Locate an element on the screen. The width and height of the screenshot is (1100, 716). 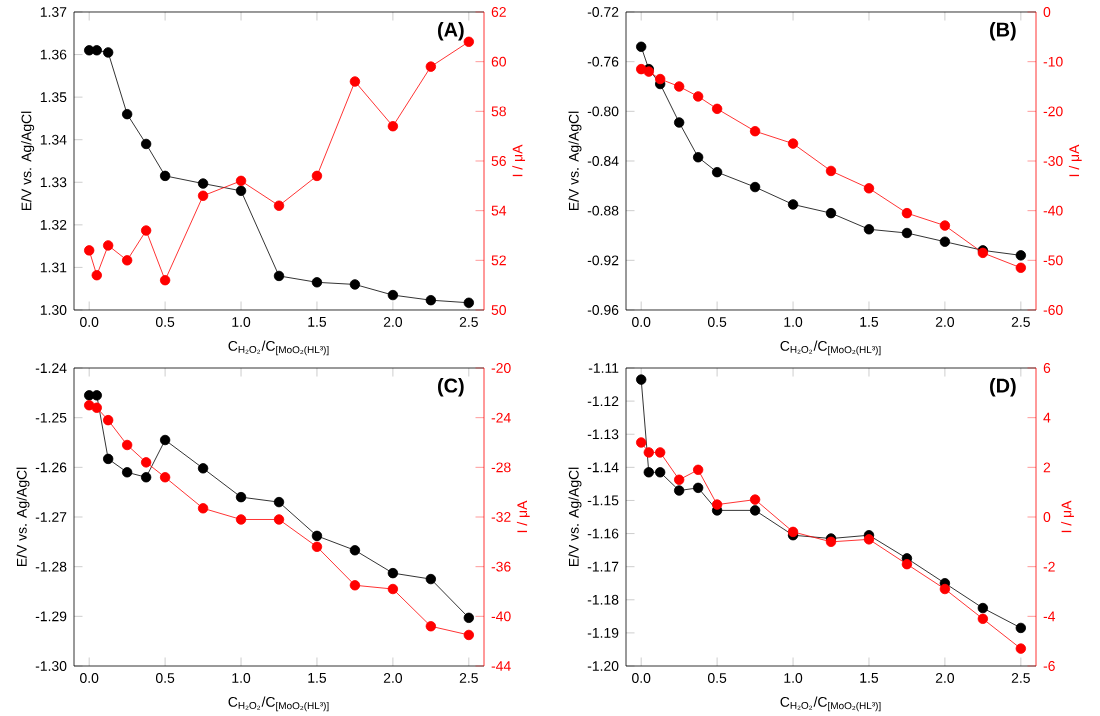
chart-title: (B) is located at coordinates (1003, 31).